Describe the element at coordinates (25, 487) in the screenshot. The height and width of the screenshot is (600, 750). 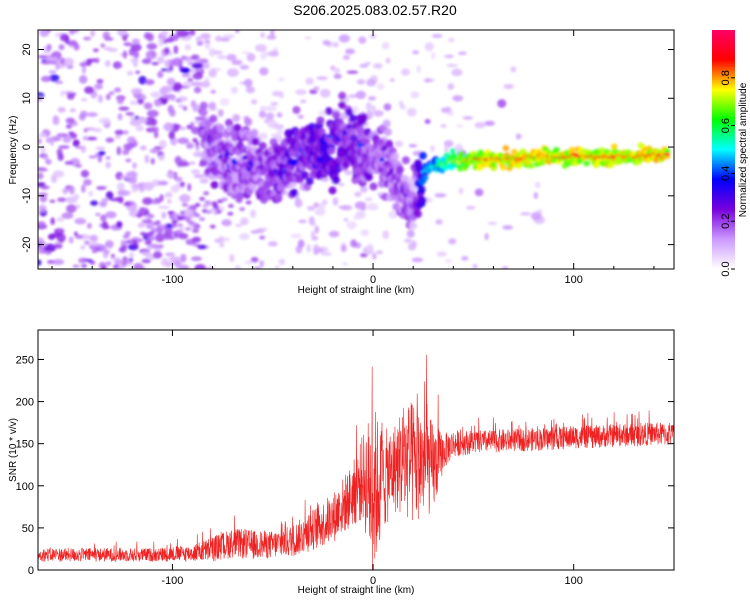
I see `snr-y-tick-label: 100` at that location.